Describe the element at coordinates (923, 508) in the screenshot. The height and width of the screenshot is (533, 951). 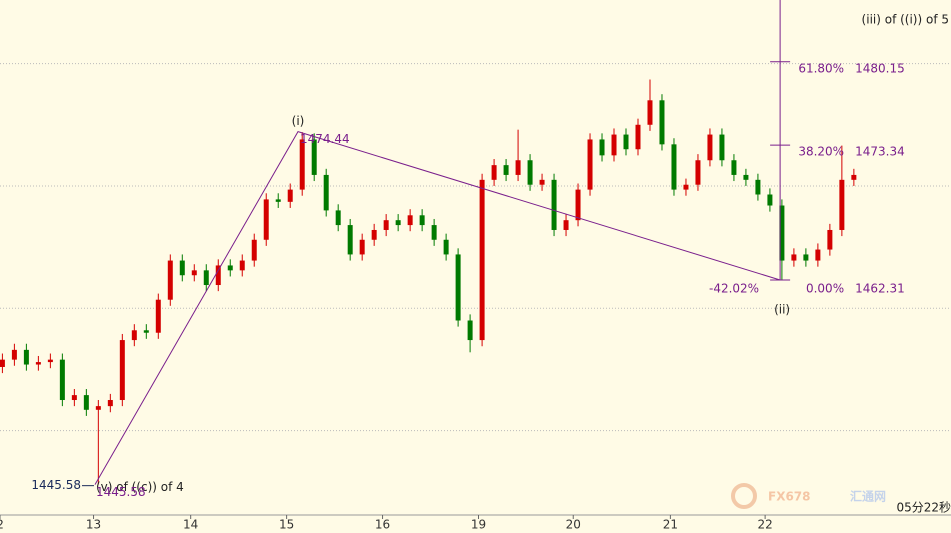
I see `clock: 05分22秒` at that location.